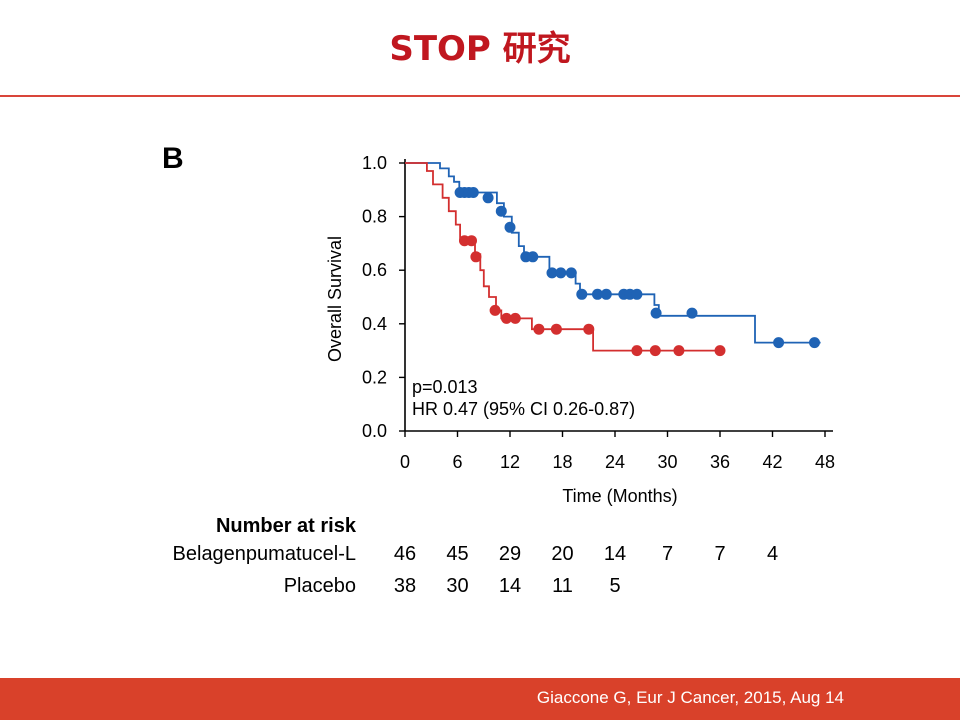  I want to click on risk-count: 30, so click(457, 586).